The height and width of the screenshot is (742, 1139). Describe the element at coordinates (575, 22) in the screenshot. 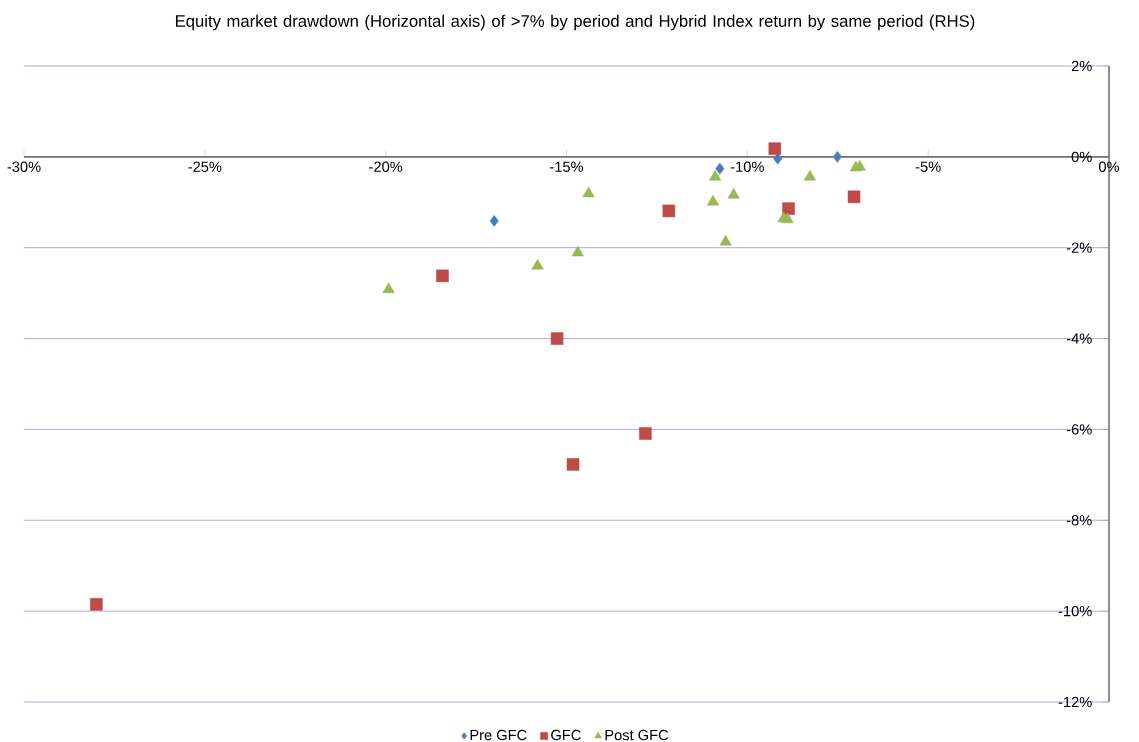

I see `chart-title: Equity market drawdown (Horizontal axis) of >7% by period and Hybrid Index return by same period (RHS)` at that location.